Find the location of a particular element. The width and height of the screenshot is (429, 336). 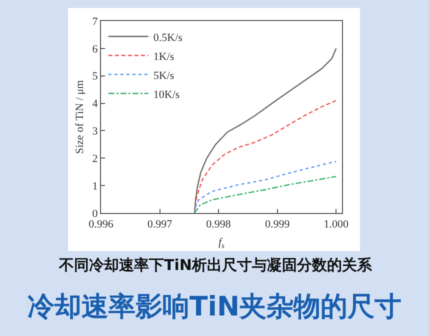

y-tick-label: 3 is located at coordinates (95, 132).